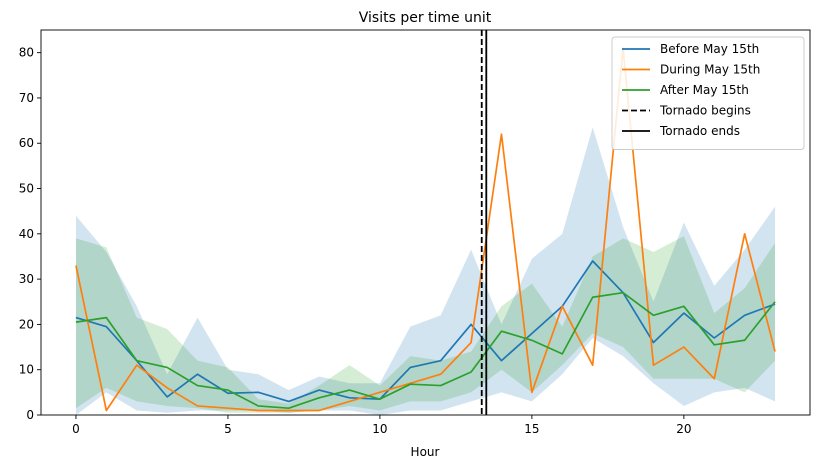  Describe the element at coordinates (709, 49) in the screenshot. I see `legend-label: Before May 15th` at that location.